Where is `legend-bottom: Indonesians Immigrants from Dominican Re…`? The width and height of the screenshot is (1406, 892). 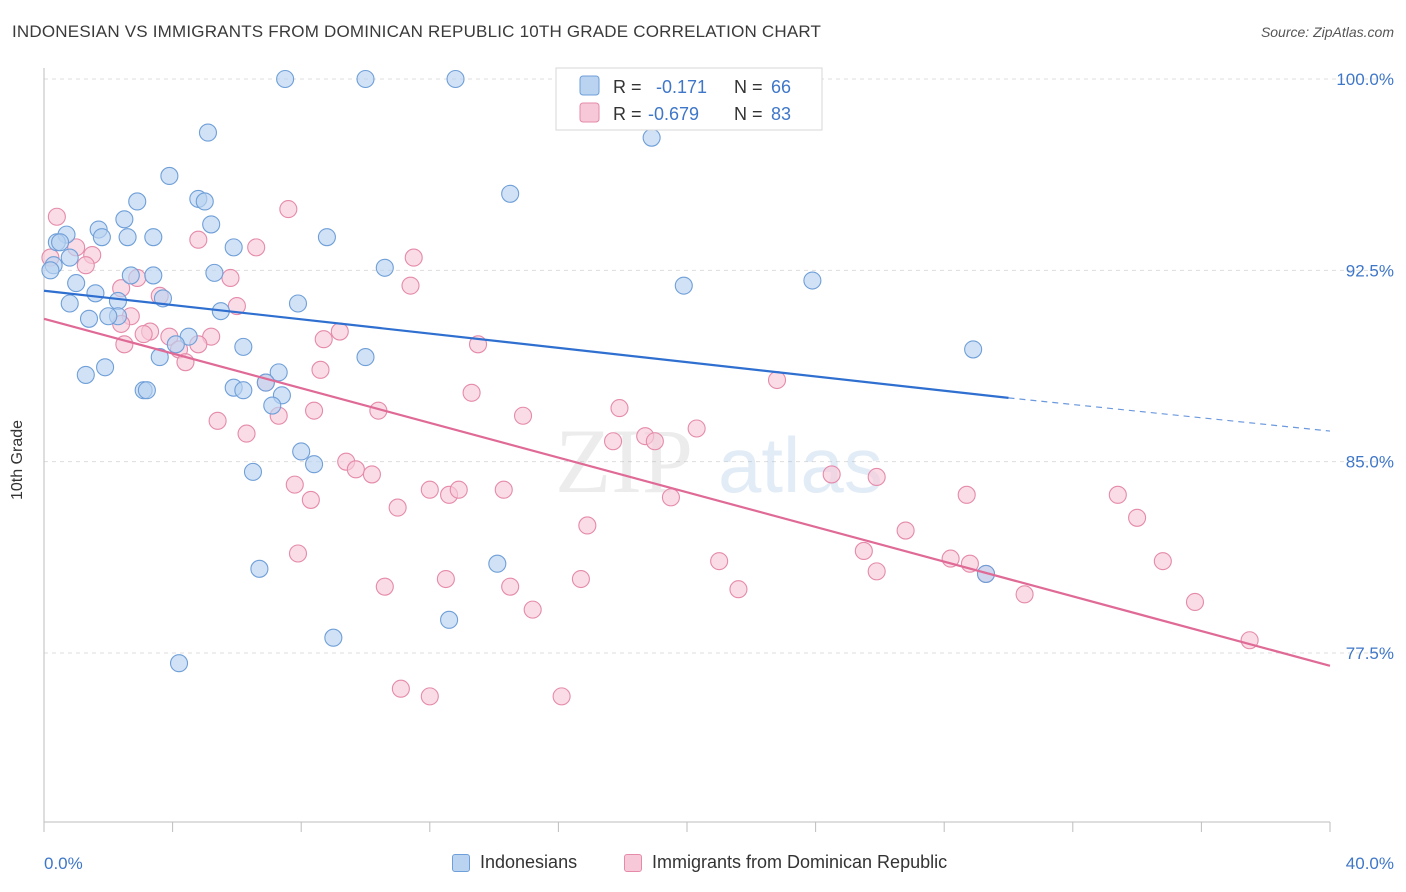 legend-bottom: Indonesians Immigrants from Dominican Re… is located at coordinates (703, 865).